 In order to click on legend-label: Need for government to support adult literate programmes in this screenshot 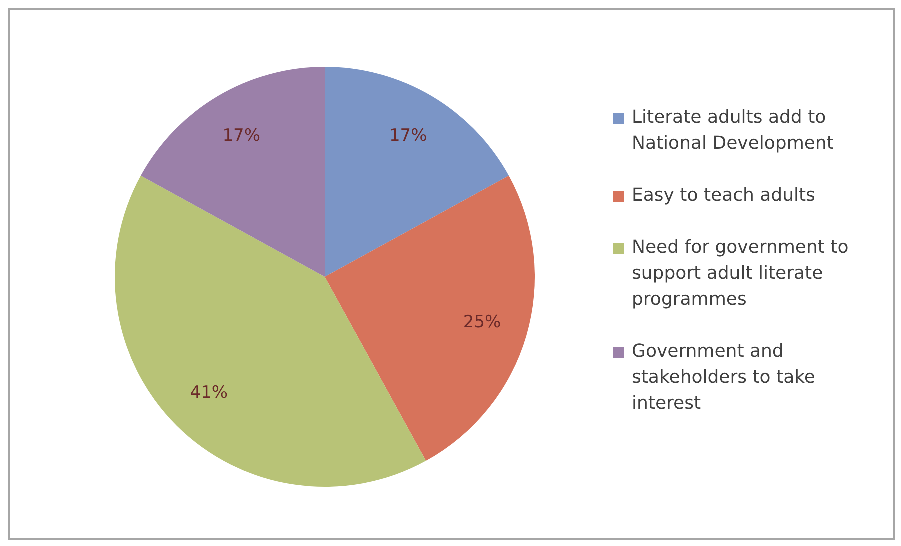, I will do `click(741, 274)`.